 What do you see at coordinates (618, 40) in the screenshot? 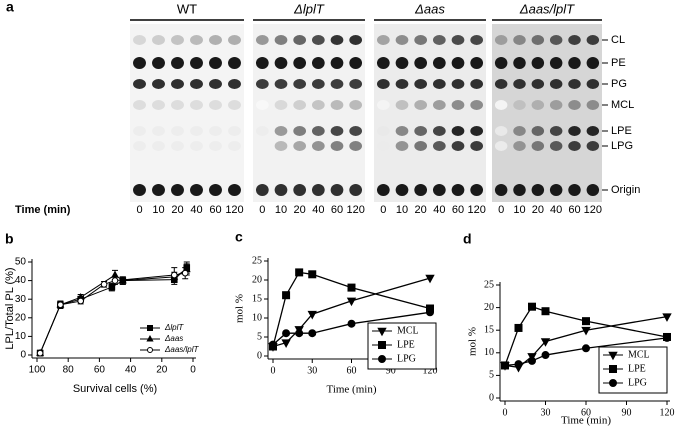
I see `spot-label: CL` at bounding box center [618, 40].